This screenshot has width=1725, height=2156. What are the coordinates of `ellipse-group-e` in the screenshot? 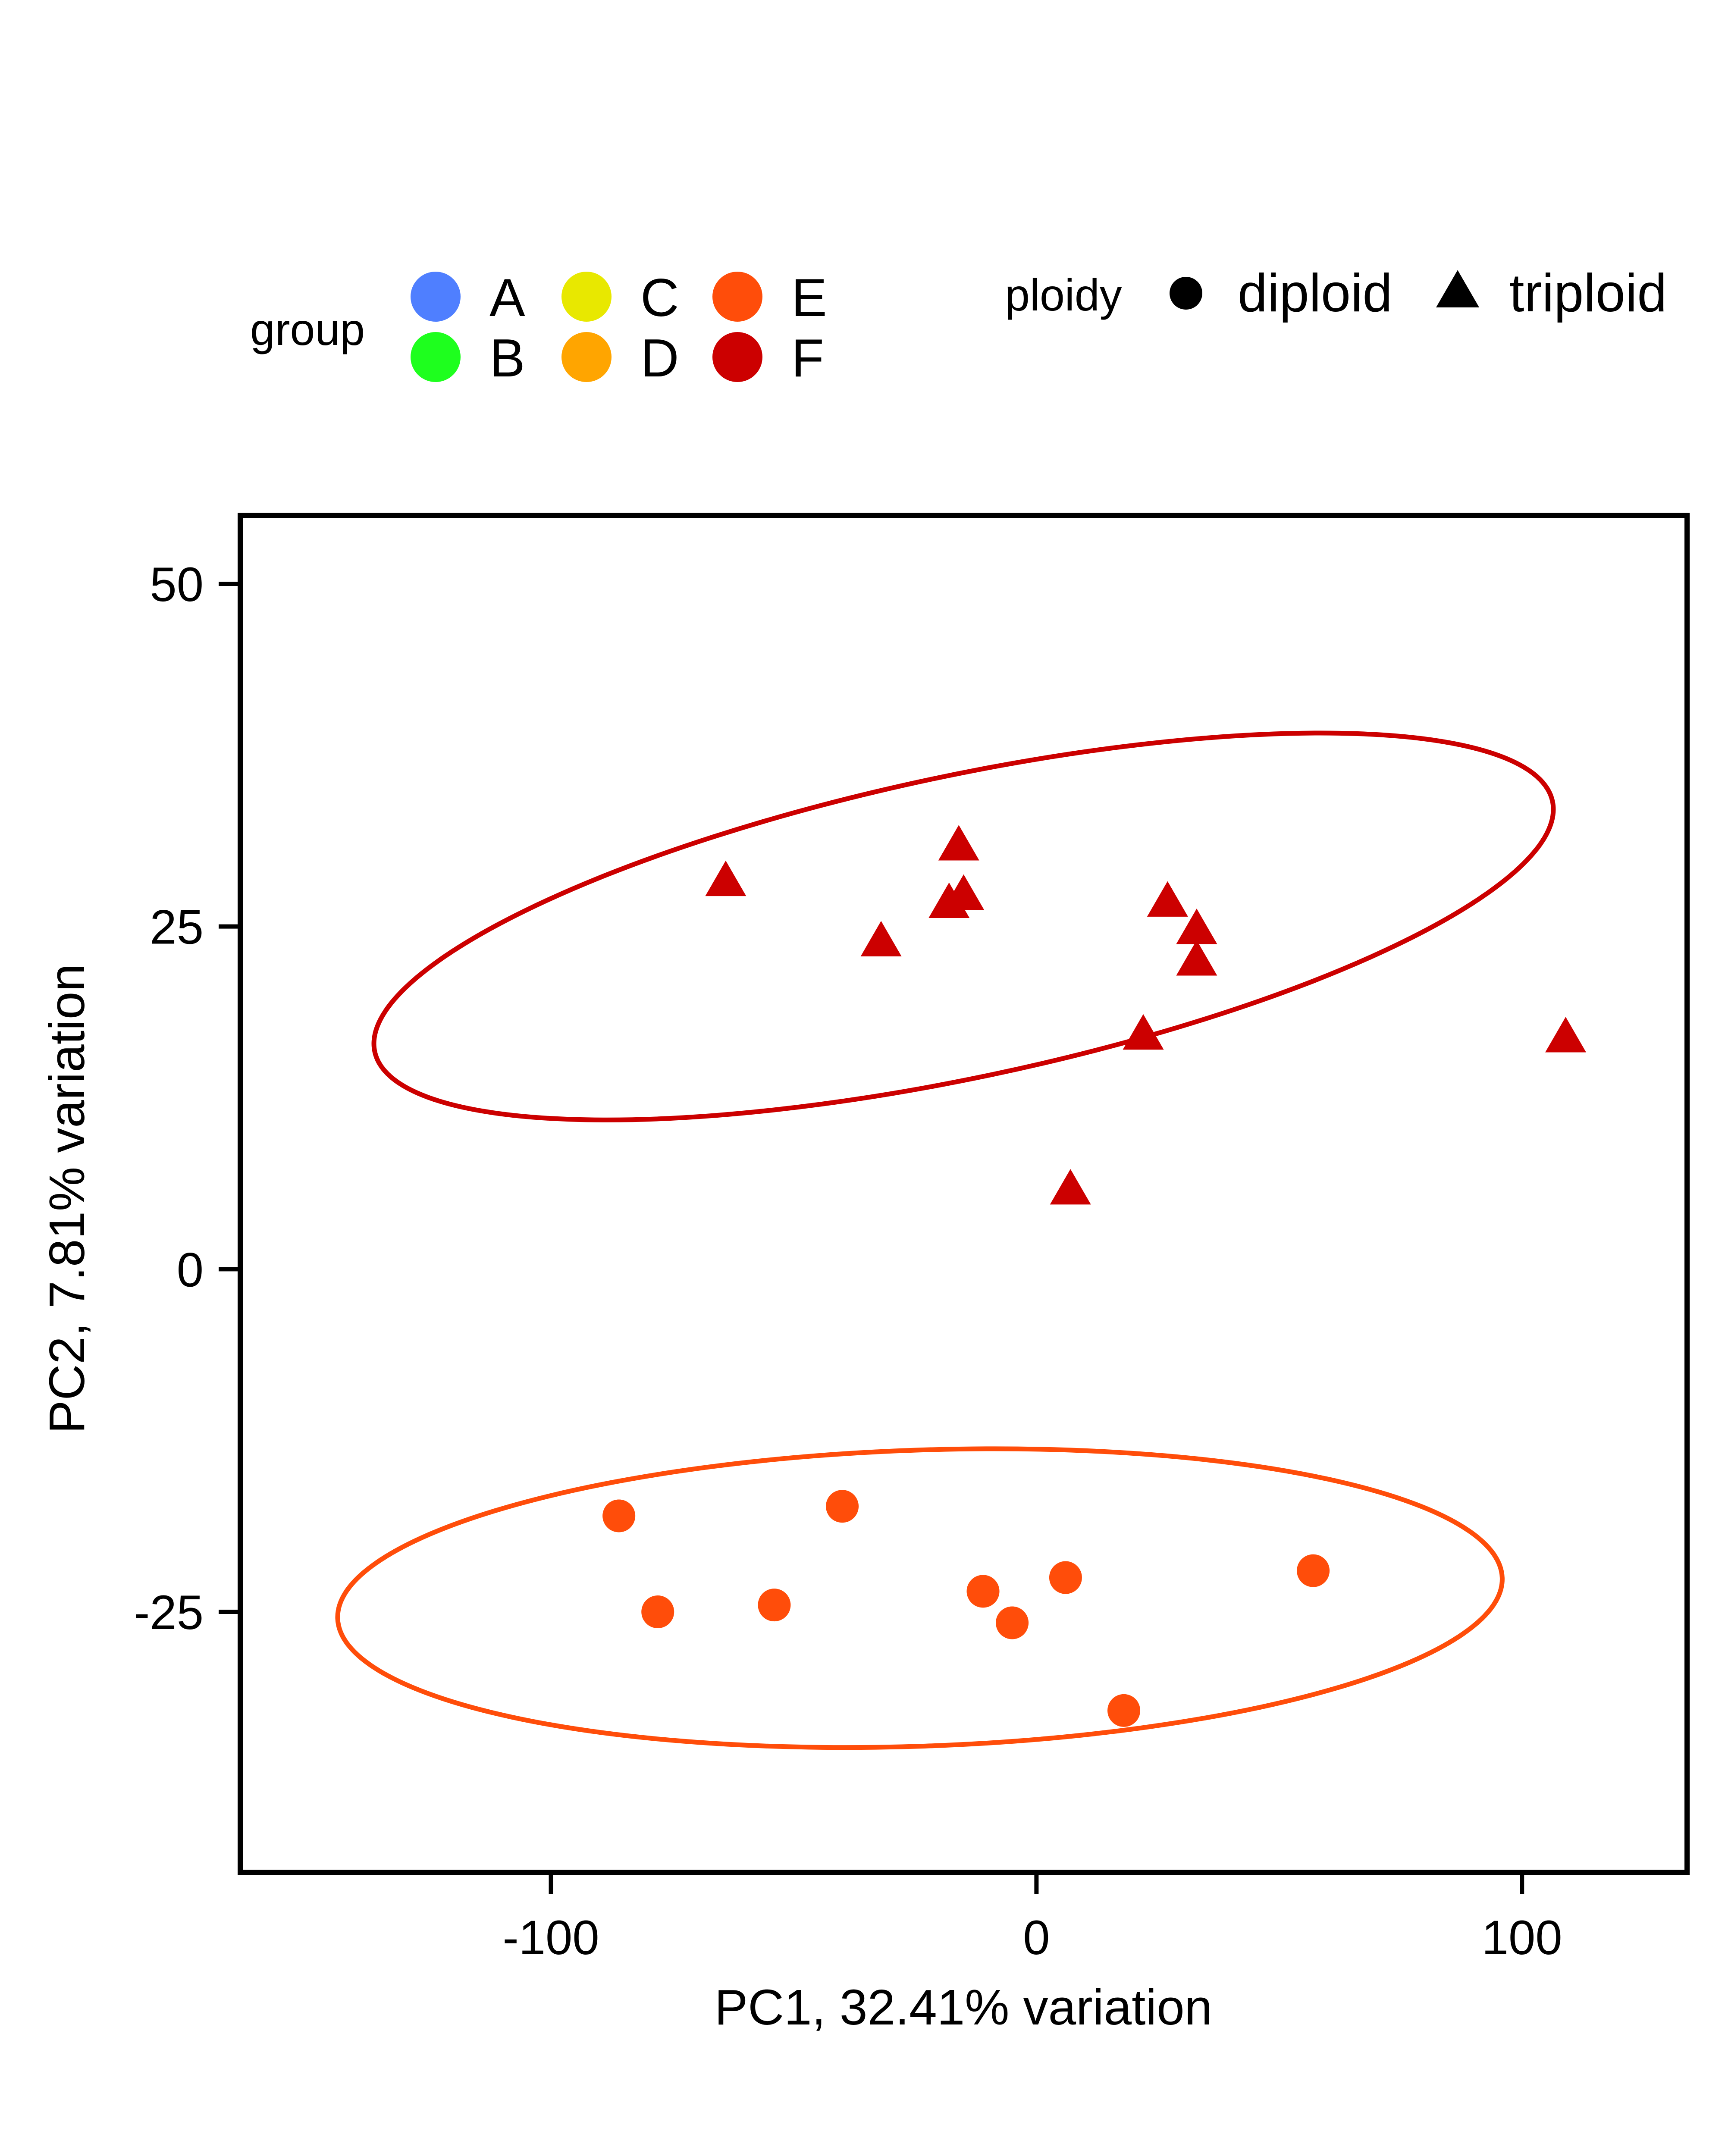 It's located at (920, 1598).